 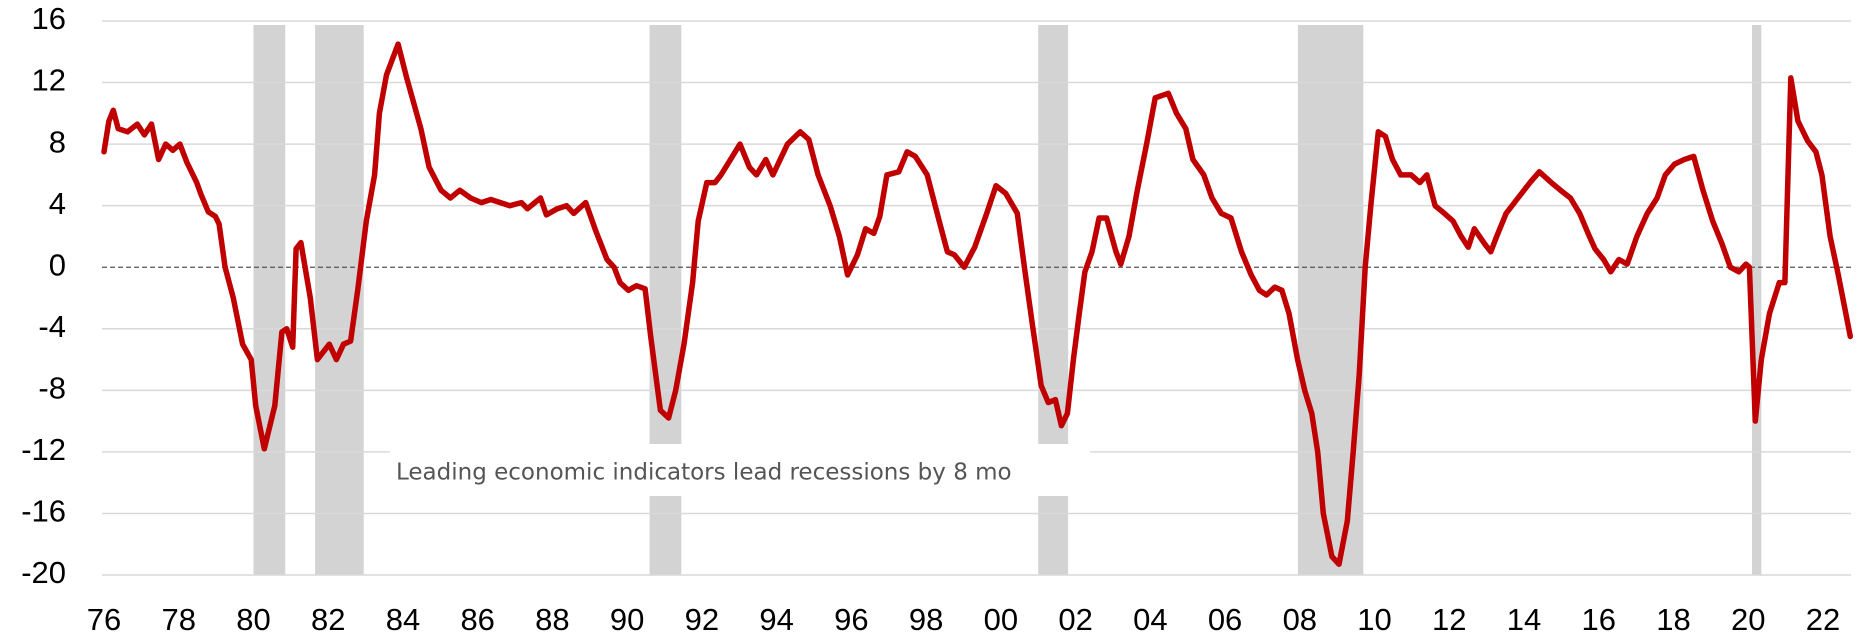 What do you see at coordinates (49, 18) in the screenshot?
I see `y-tick-label: 16` at bounding box center [49, 18].